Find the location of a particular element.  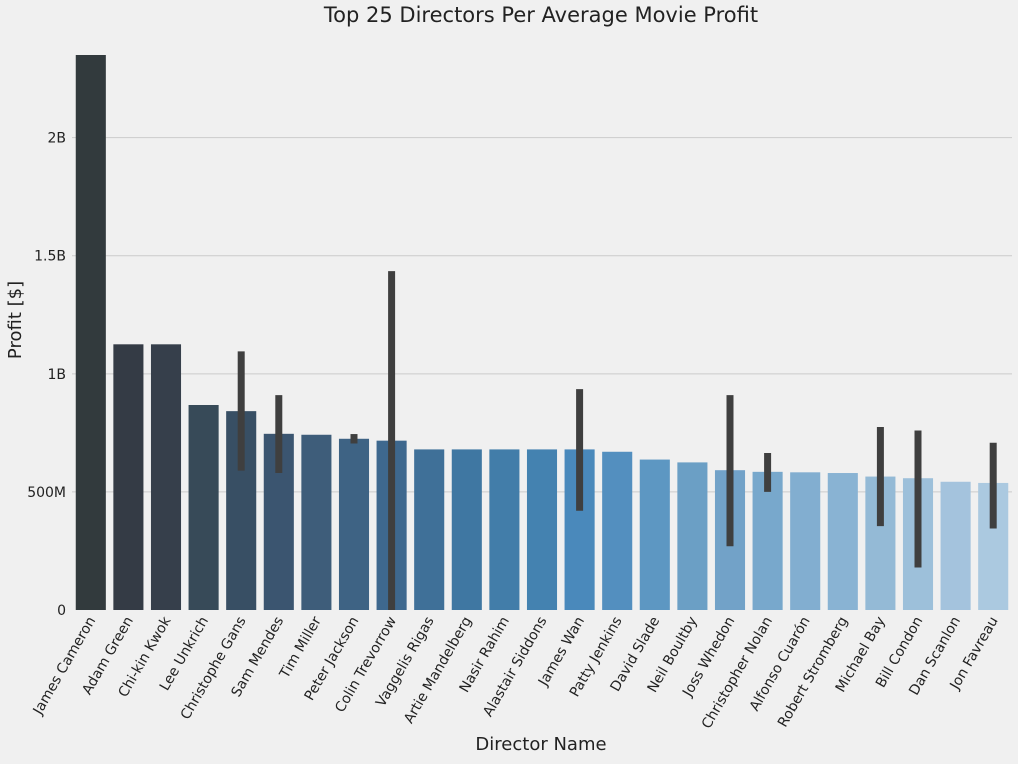

y-axis-label: Profit [$] is located at coordinates (15, 320).